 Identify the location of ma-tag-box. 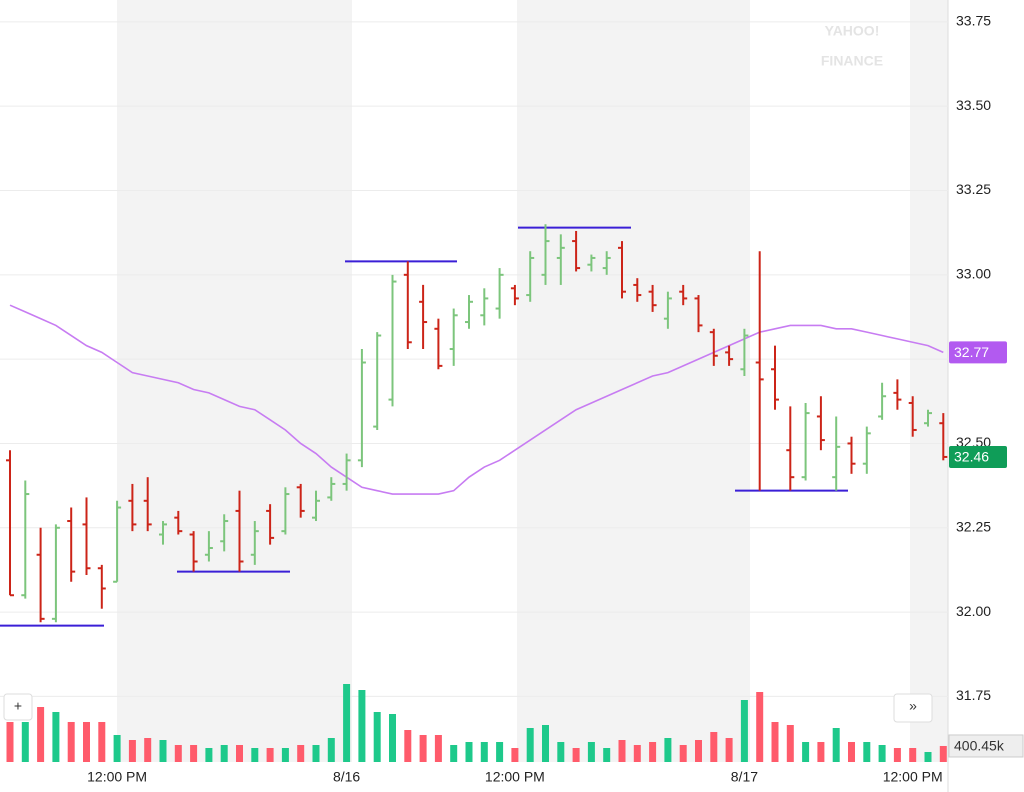
(978, 352).